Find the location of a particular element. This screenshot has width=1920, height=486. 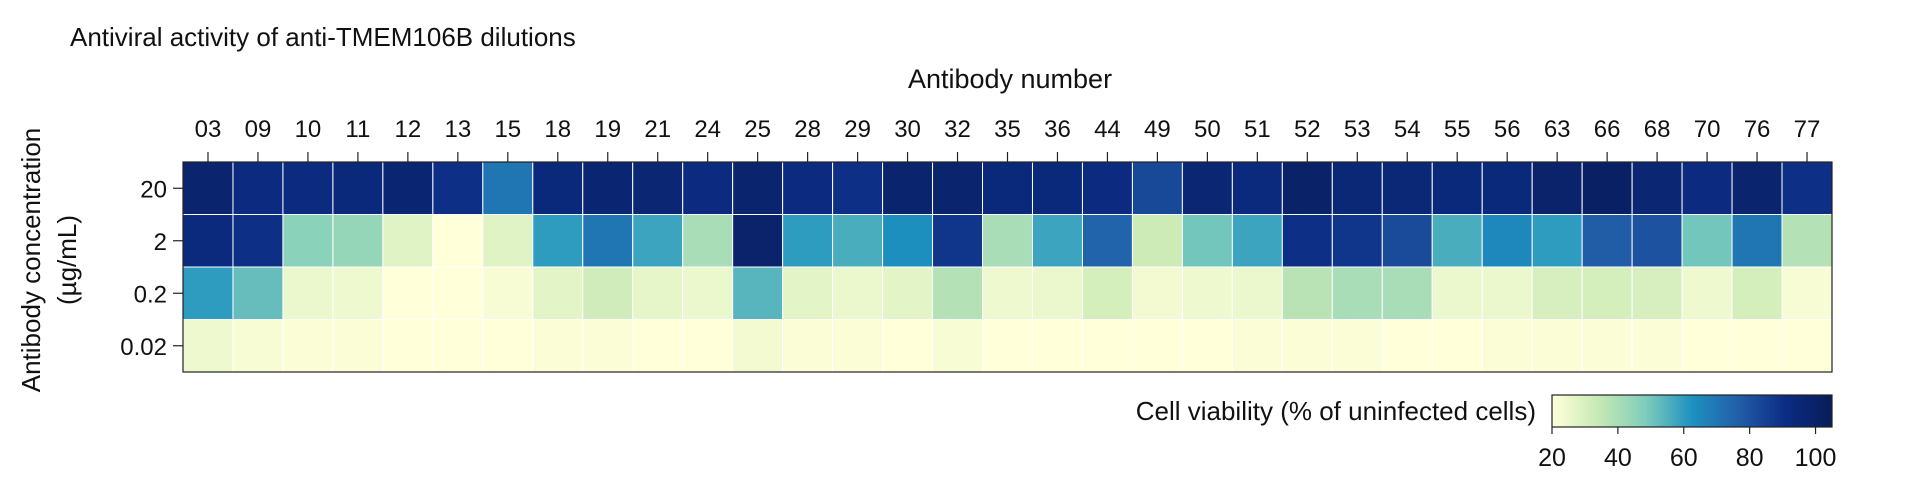

column-tick-label: 09 is located at coordinates (258, 129).